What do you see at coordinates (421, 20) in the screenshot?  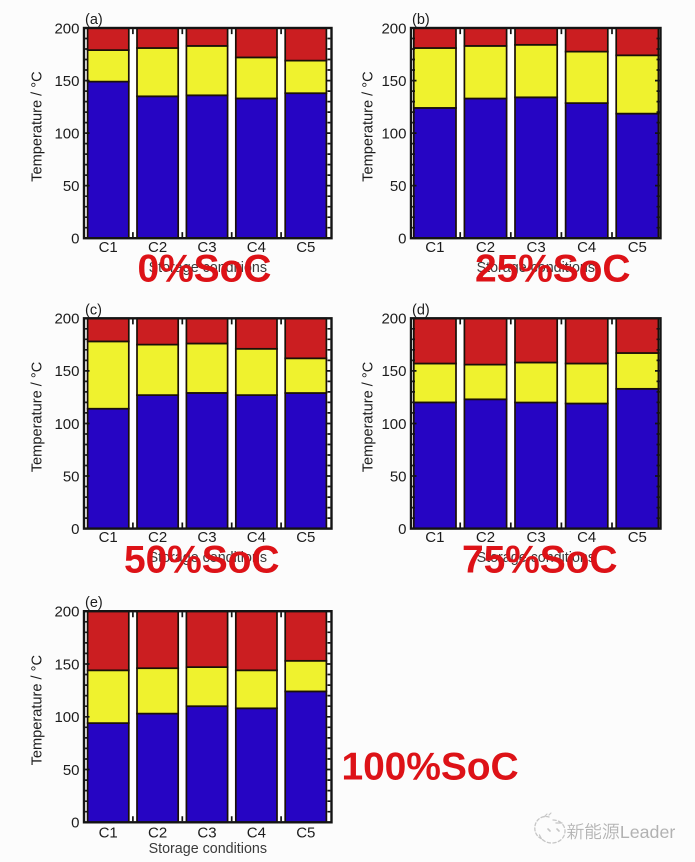 I see `svg-text: (b)` at bounding box center [421, 20].